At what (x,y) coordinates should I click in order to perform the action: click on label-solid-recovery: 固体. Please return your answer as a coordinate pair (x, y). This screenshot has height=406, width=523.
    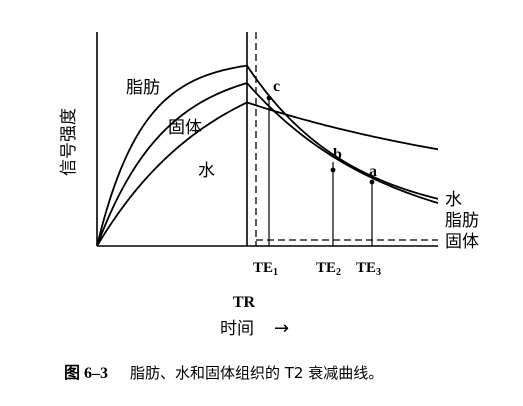
    Looking at the image, I should click on (185, 128).